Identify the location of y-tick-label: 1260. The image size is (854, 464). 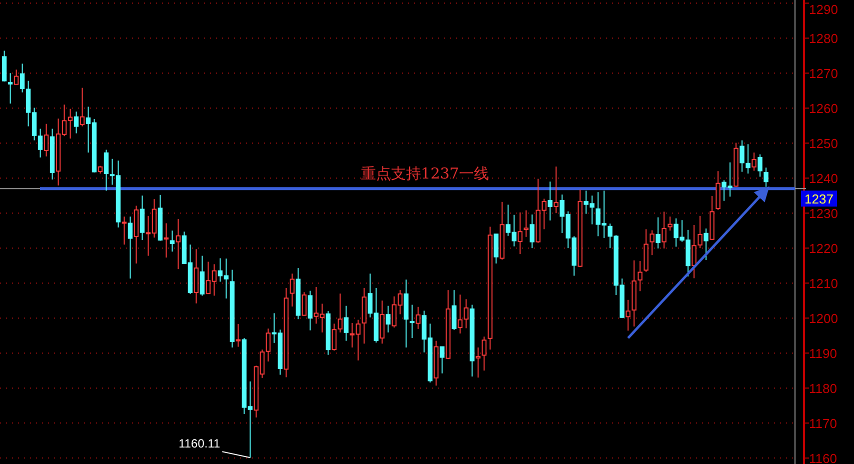
(823, 108).